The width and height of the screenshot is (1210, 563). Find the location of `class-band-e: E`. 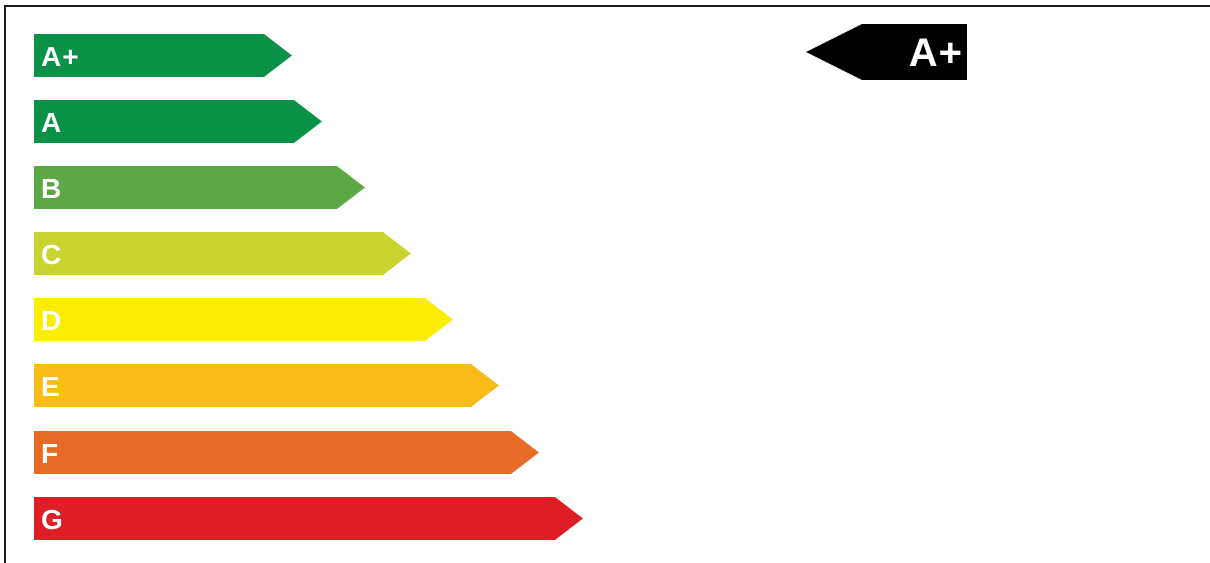

class-band-e: E is located at coordinates (266, 385).